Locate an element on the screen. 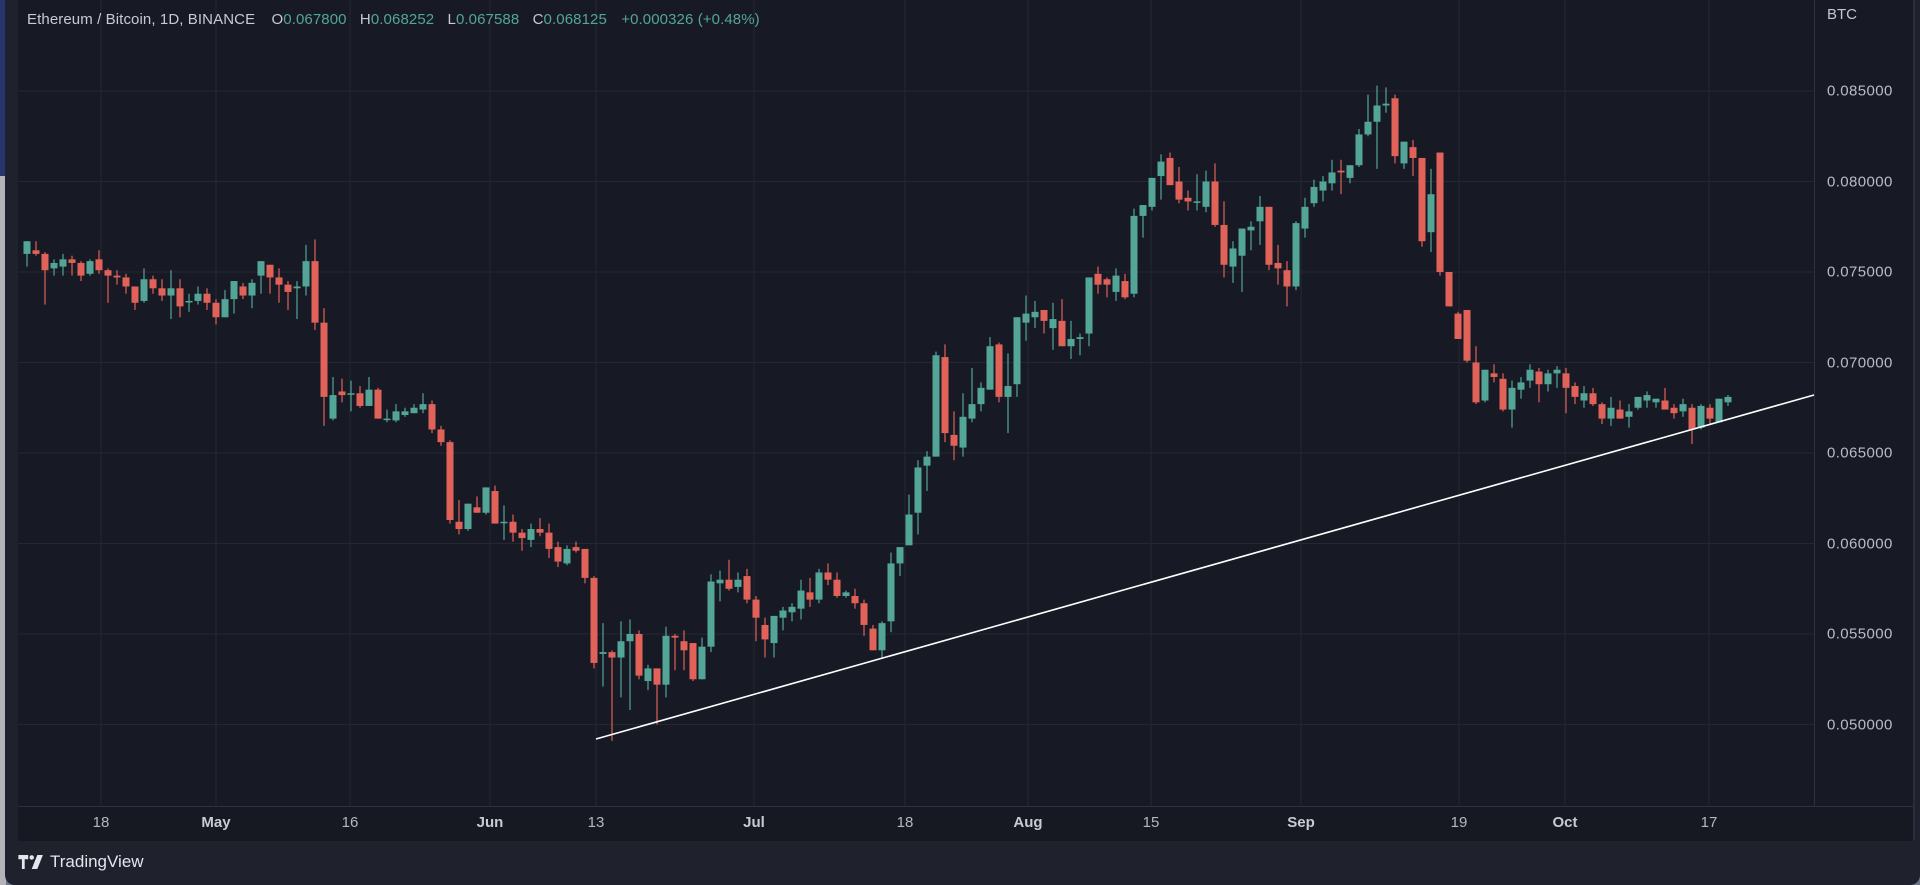  price-axis-label: 0.070000 is located at coordinates (1860, 362).